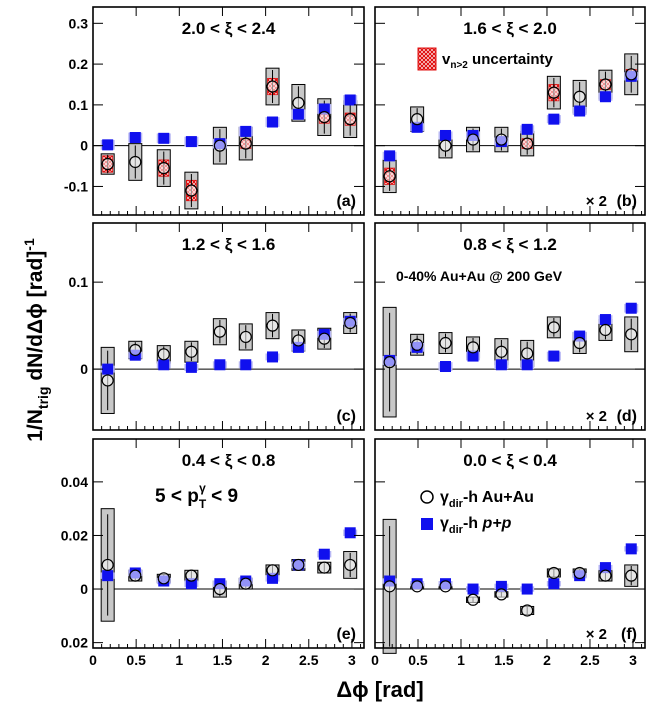  Describe the element at coordinates (229, 244) in the screenshot. I see `panel-title: 1.2 < ξ < 1.6` at that location.